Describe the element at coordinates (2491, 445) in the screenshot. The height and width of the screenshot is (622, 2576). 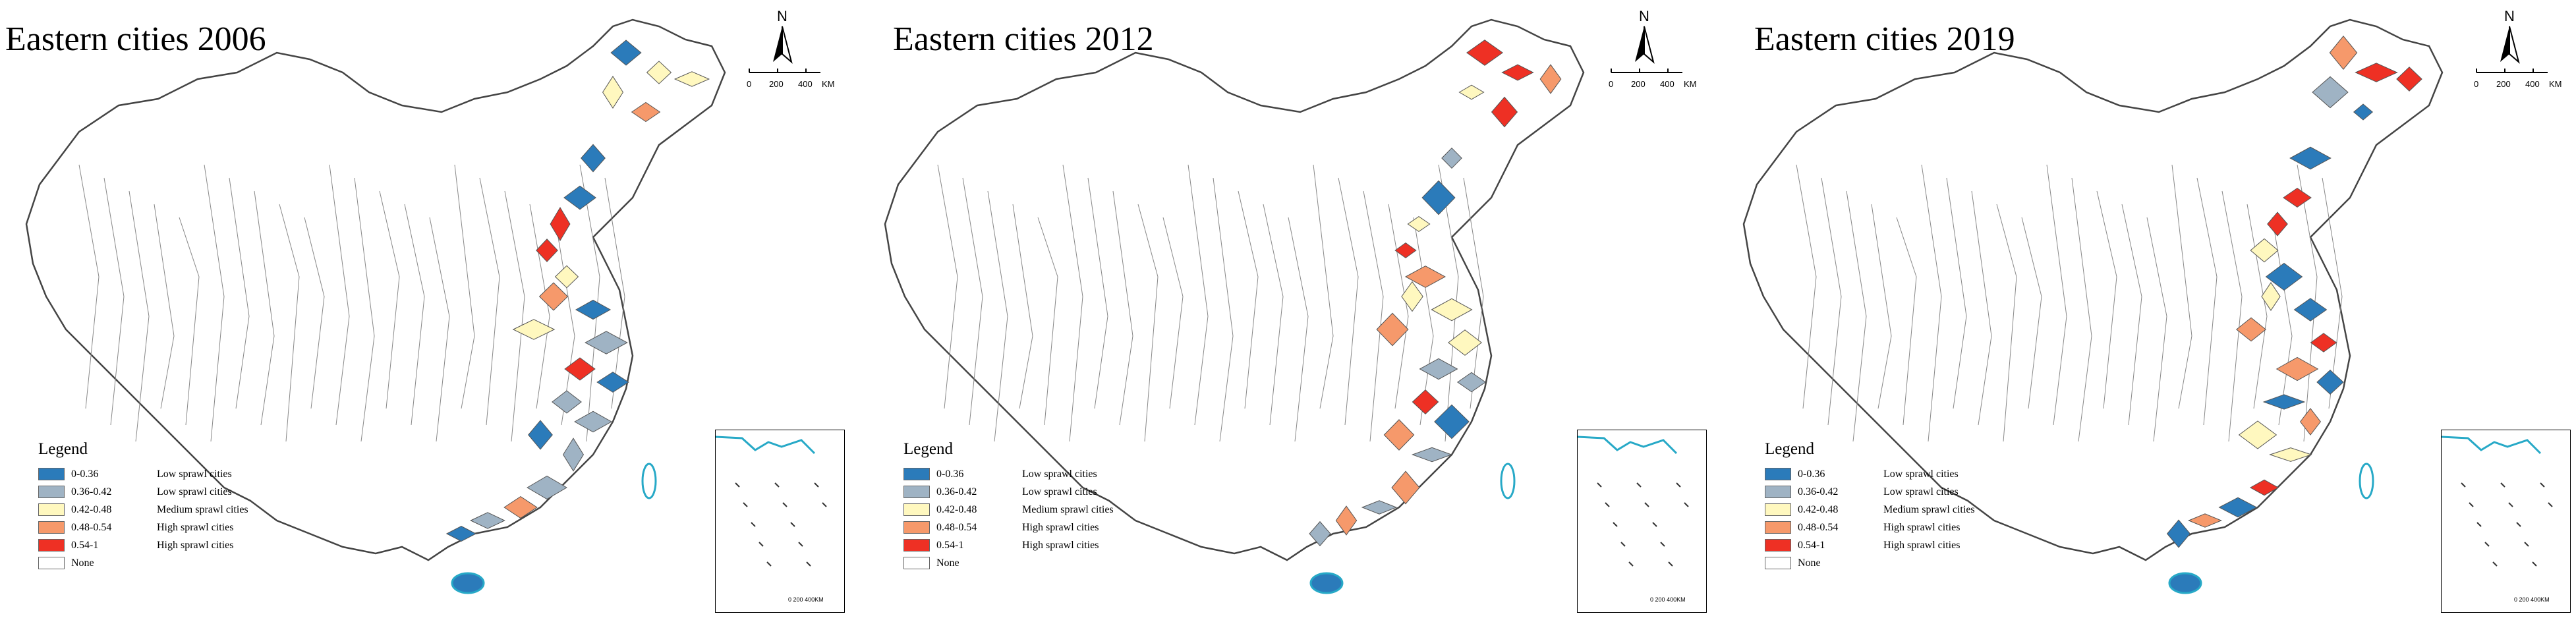
I see `inset-coastline` at that location.